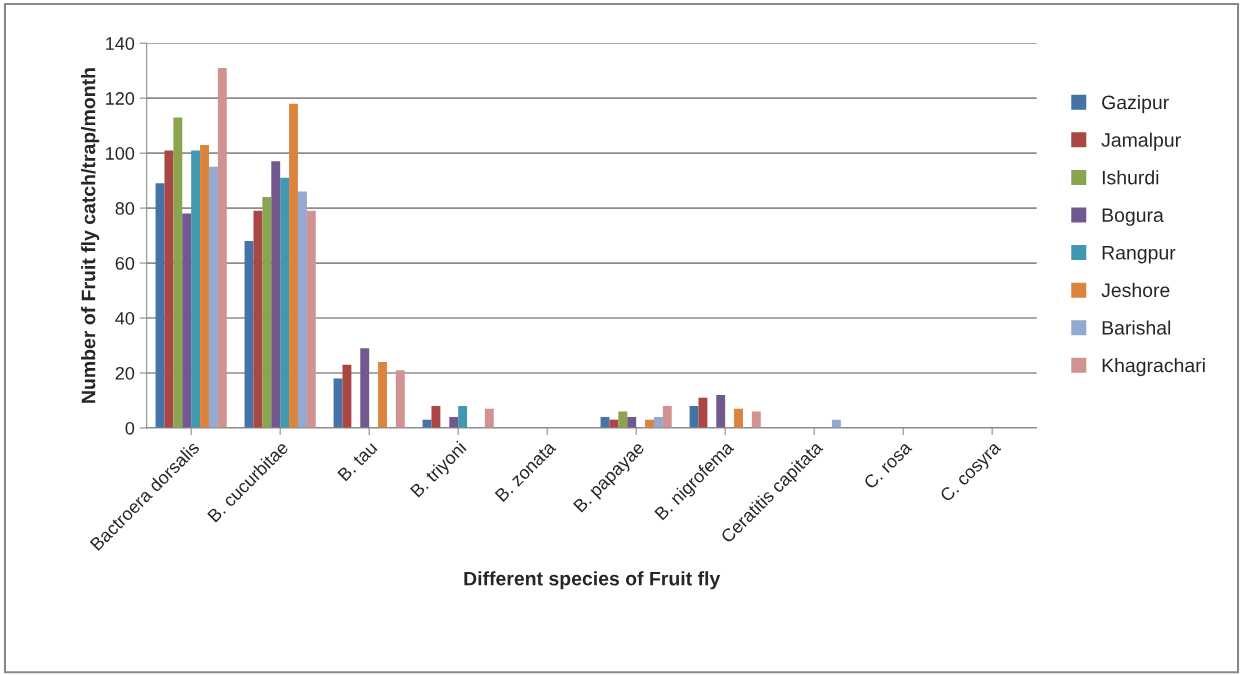  What do you see at coordinates (125, 263) in the screenshot?
I see `y-tick-label: 60` at bounding box center [125, 263].